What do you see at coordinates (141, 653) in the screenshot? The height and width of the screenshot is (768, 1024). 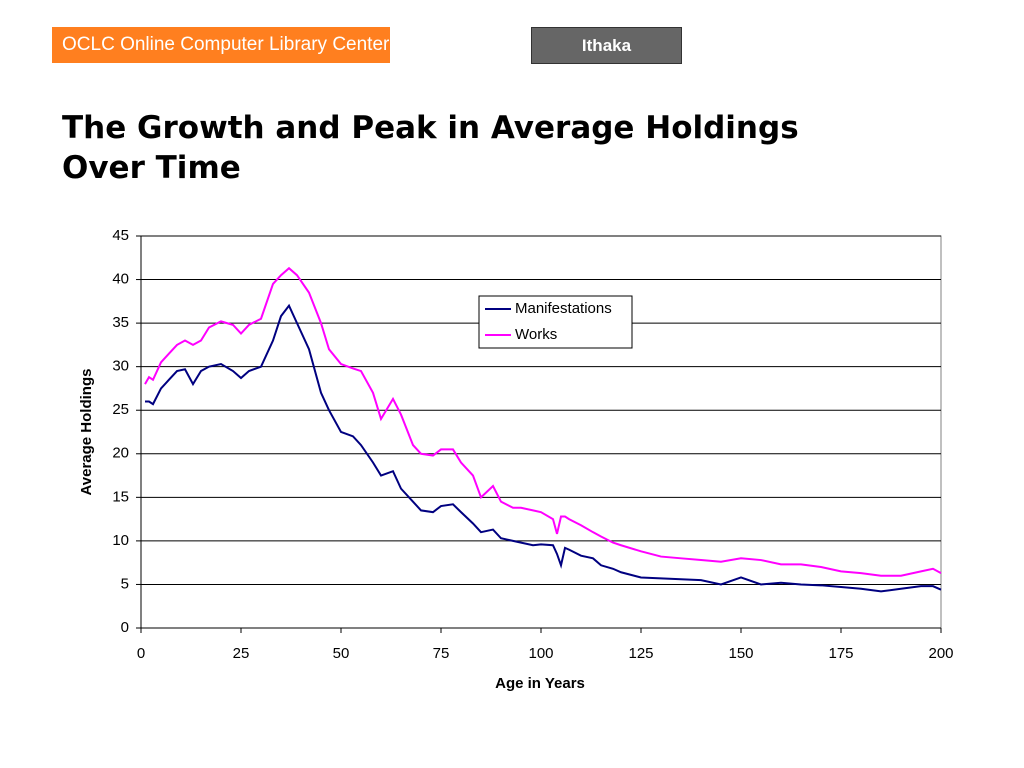 I see `x-tick-label: 0` at bounding box center [141, 653].